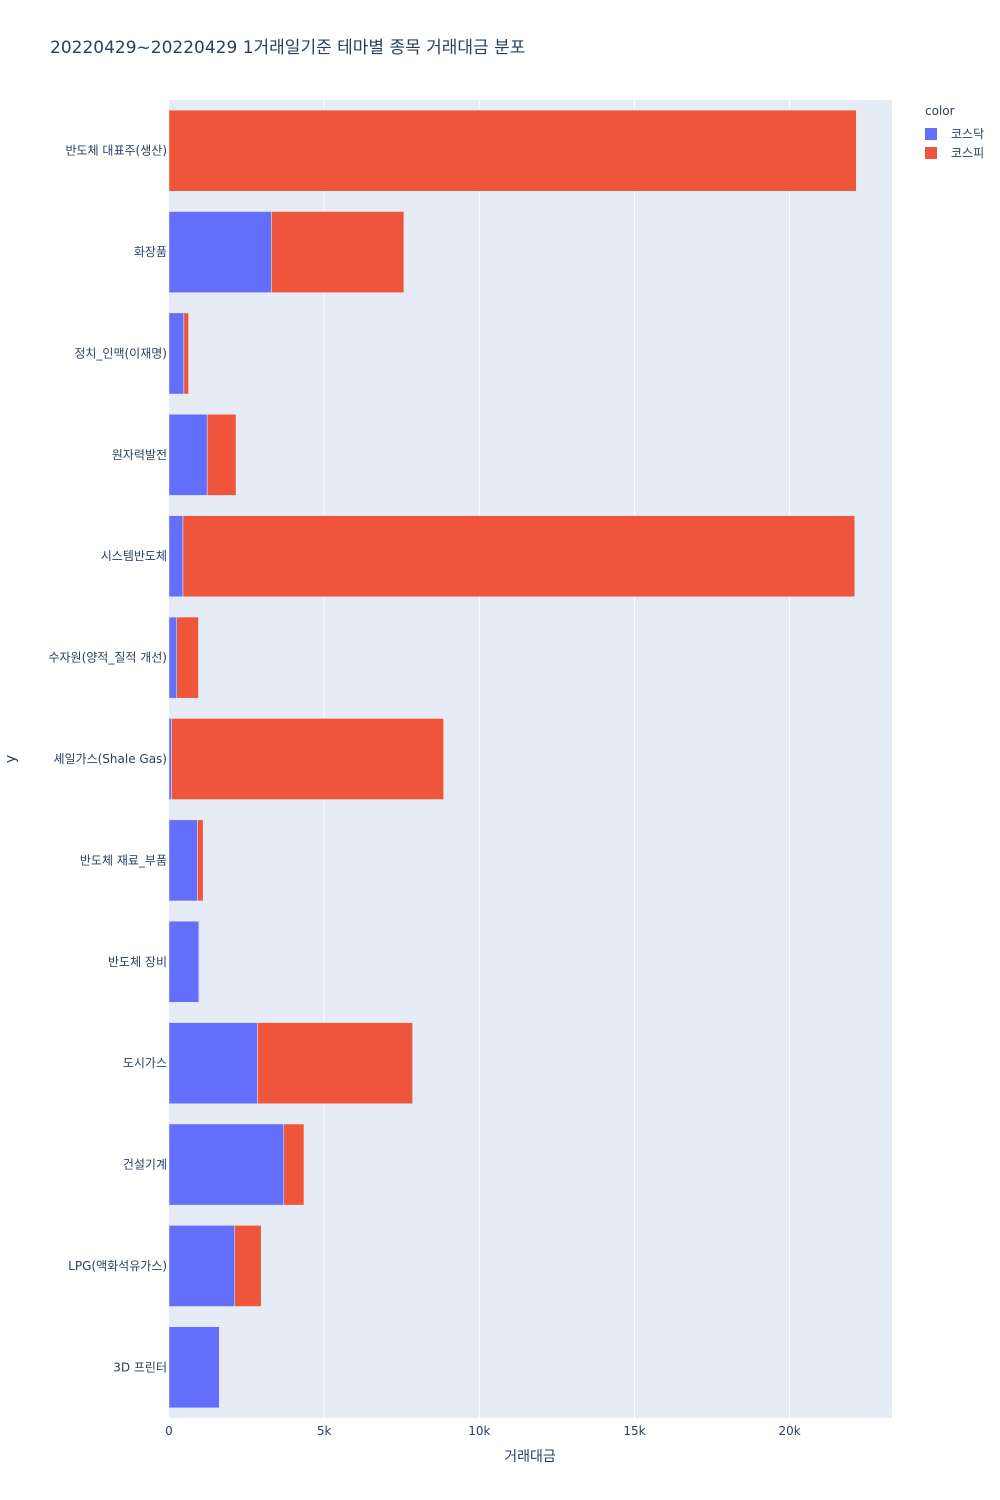  What do you see at coordinates (294, 1164) in the screenshot?
I see `bar-코스피-10` at bounding box center [294, 1164].